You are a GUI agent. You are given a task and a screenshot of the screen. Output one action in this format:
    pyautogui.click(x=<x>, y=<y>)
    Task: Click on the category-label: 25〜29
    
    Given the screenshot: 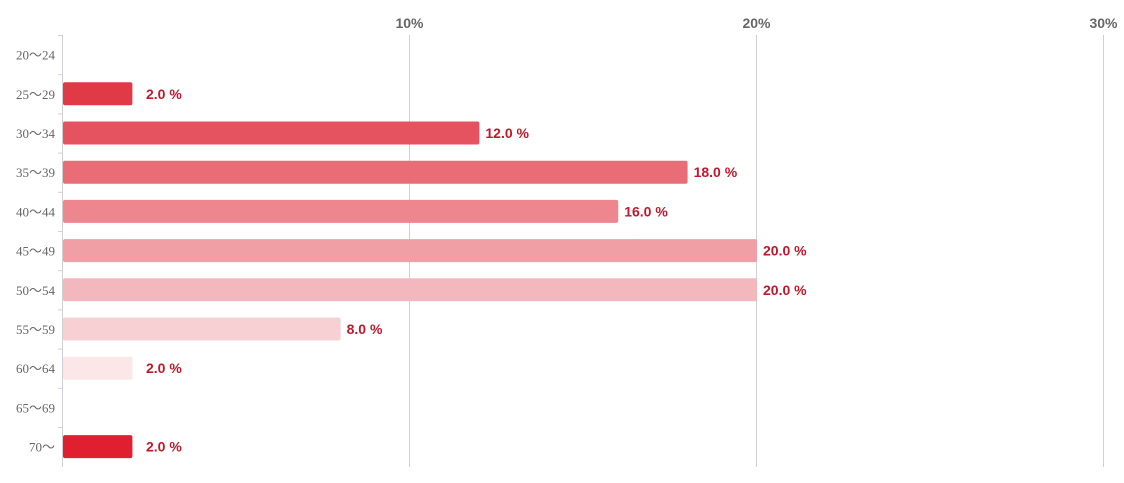 What is the action you would take?
    pyautogui.click(x=35, y=94)
    